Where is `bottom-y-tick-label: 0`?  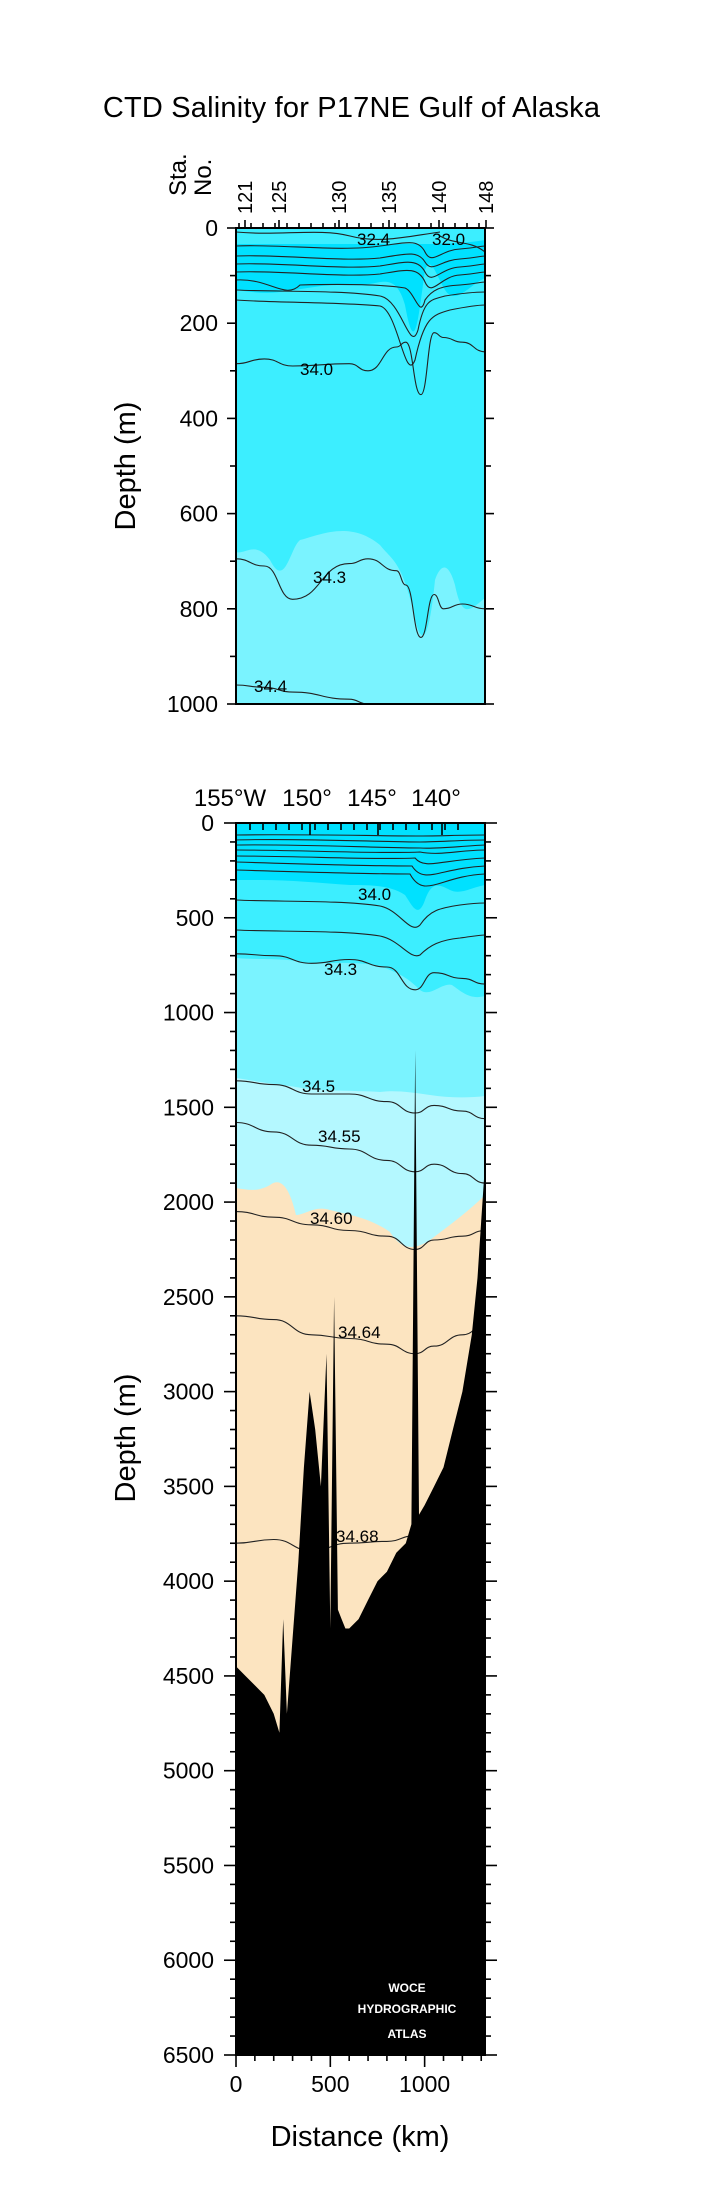 bottom-y-tick-label: 0 is located at coordinates (207, 823).